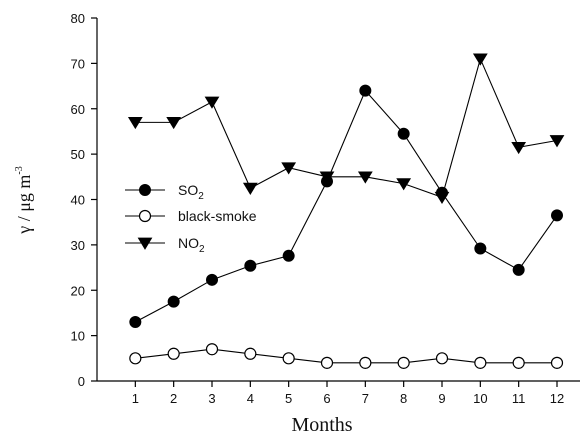 Image resolution: width=587 pixels, height=441 pixels. What do you see at coordinates (211, 398) in the screenshot?
I see `x-tick-label: 3` at bounding box center [211, 398].